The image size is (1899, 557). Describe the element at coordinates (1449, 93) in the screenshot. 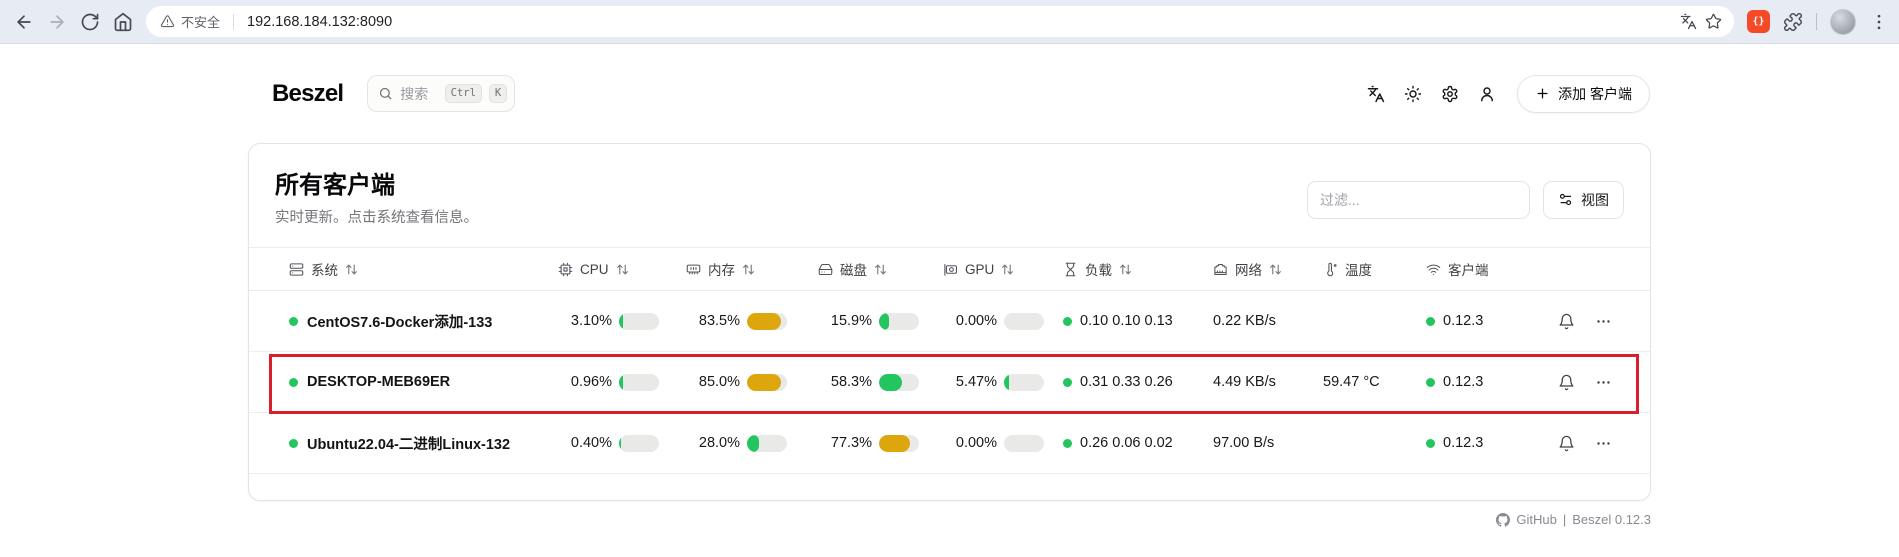

I see `settings-button` at that location.